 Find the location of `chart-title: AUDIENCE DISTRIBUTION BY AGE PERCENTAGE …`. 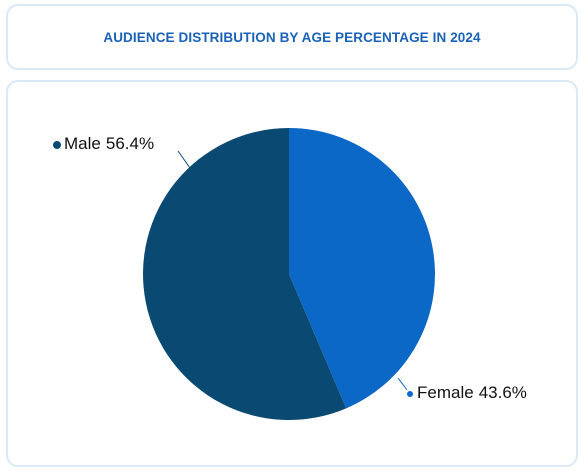

chart-title: AUDIENCE DISTRIBUTION BY AGE PERCENTAGE … is located at coordinates (292, 37).